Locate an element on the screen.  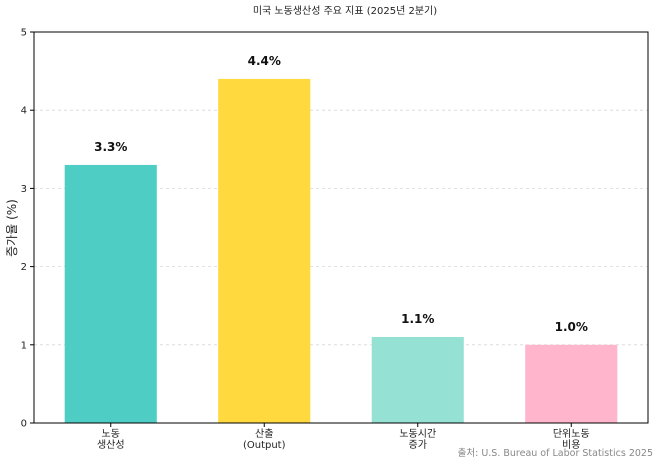
bar-value-label: 3.3% is located at coordinates (110, 147).